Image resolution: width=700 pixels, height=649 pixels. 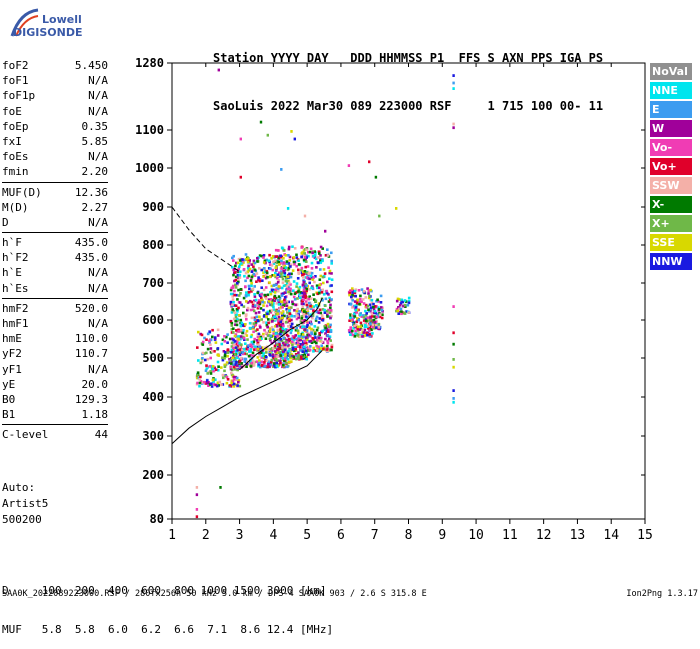 I want to click on param-value: 20.0, so click(x=95, y=384).